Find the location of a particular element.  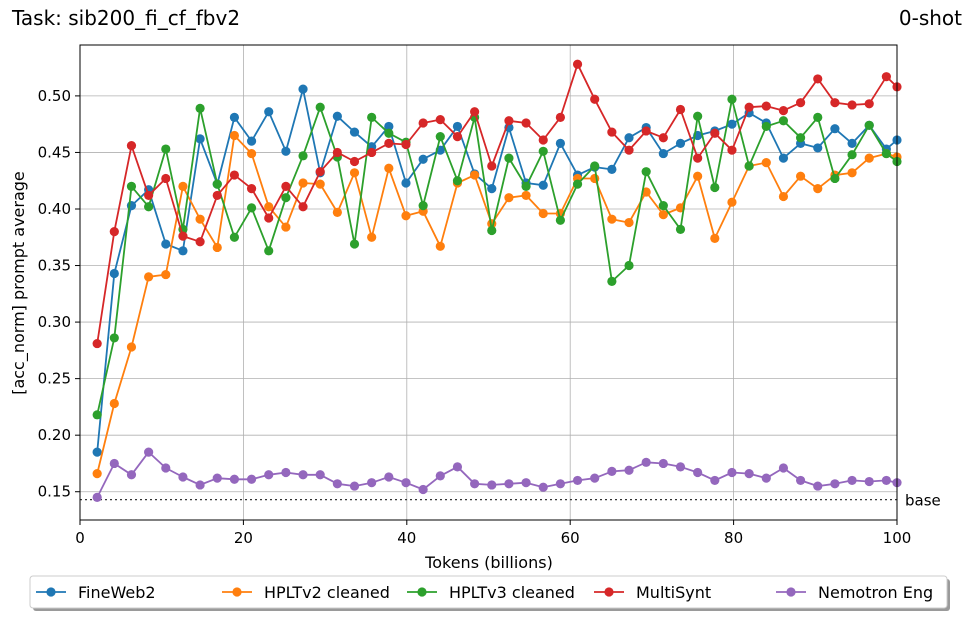

y-tick-label: 0.30 is located at coordinates (54, 322).